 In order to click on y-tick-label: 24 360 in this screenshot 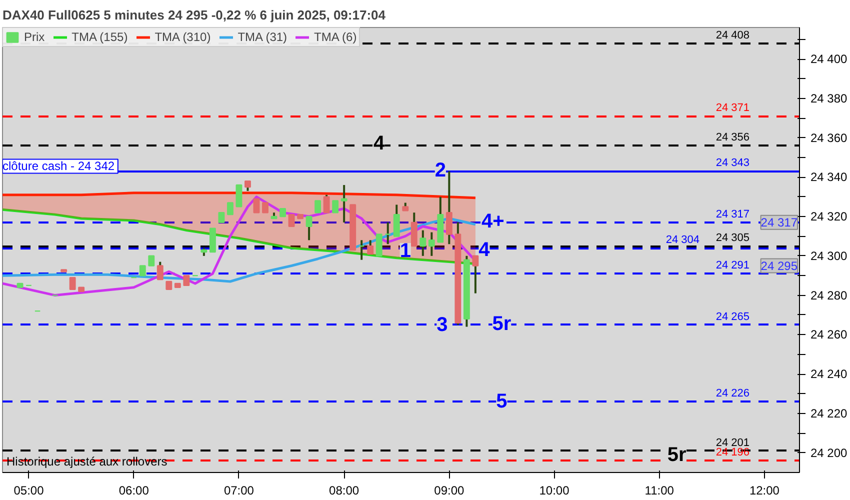, I will do `click(829, 137)`.